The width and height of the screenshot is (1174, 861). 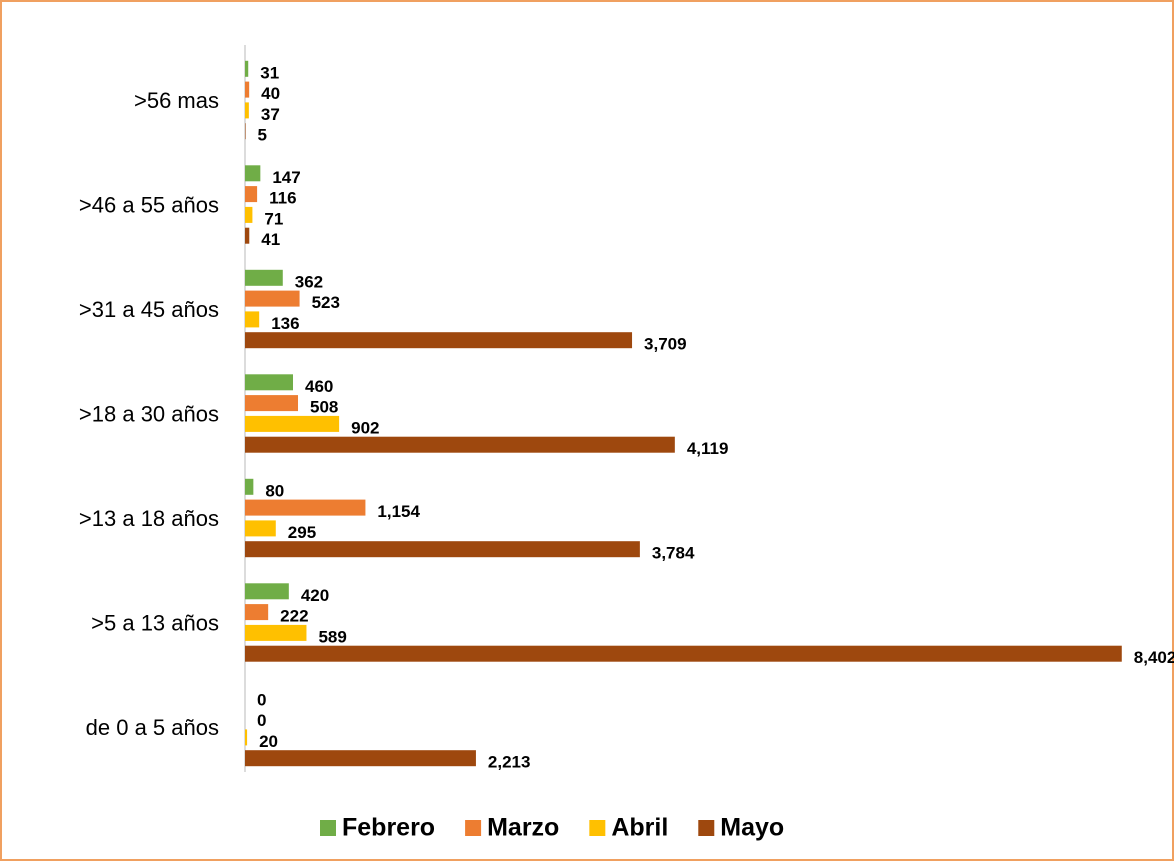 What do you see at coordinates (270, 239) in the screenshot?
I see `data-label: 41` at bounding box center [270, 239].